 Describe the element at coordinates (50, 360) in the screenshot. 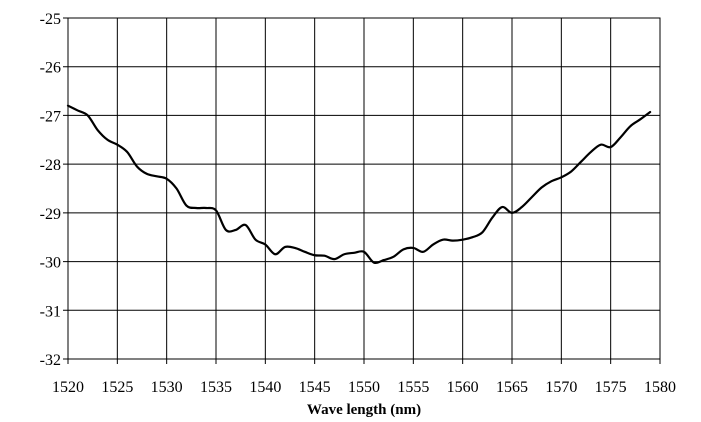

I see `y-tick-label: -32` at that location.